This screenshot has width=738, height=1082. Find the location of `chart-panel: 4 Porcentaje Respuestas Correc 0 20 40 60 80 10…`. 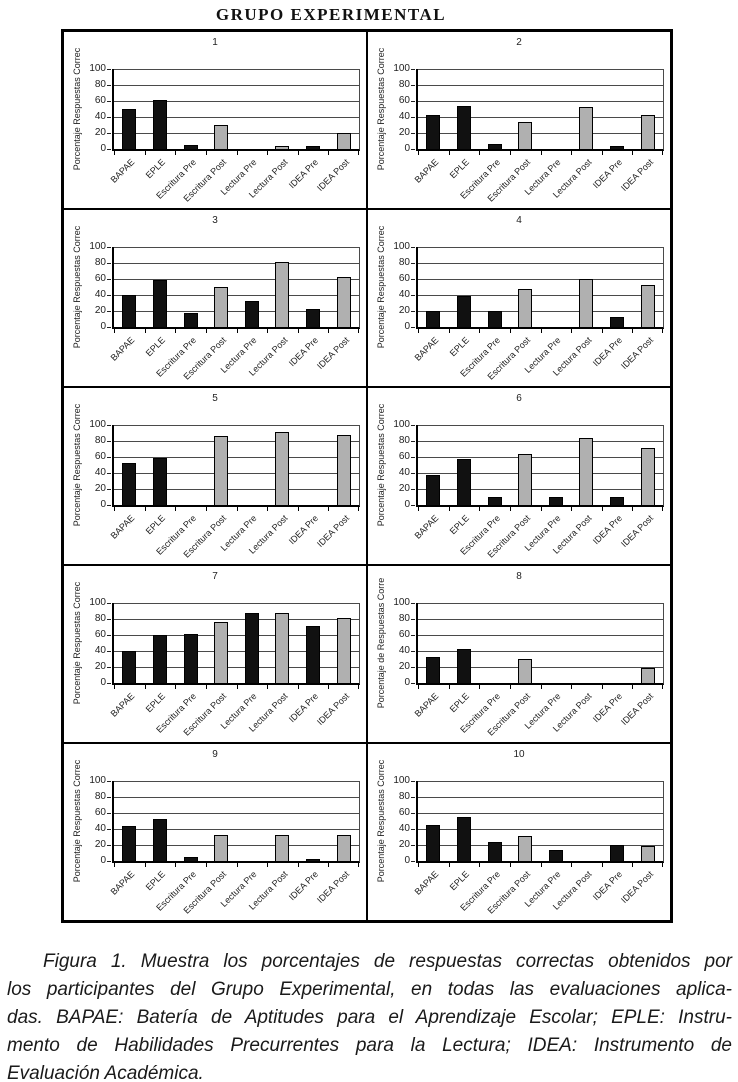

chart-panel: 4 Porcentaje Respuestas Correc 0 20 40 60 80 10… is located at coordinates (519, 298).